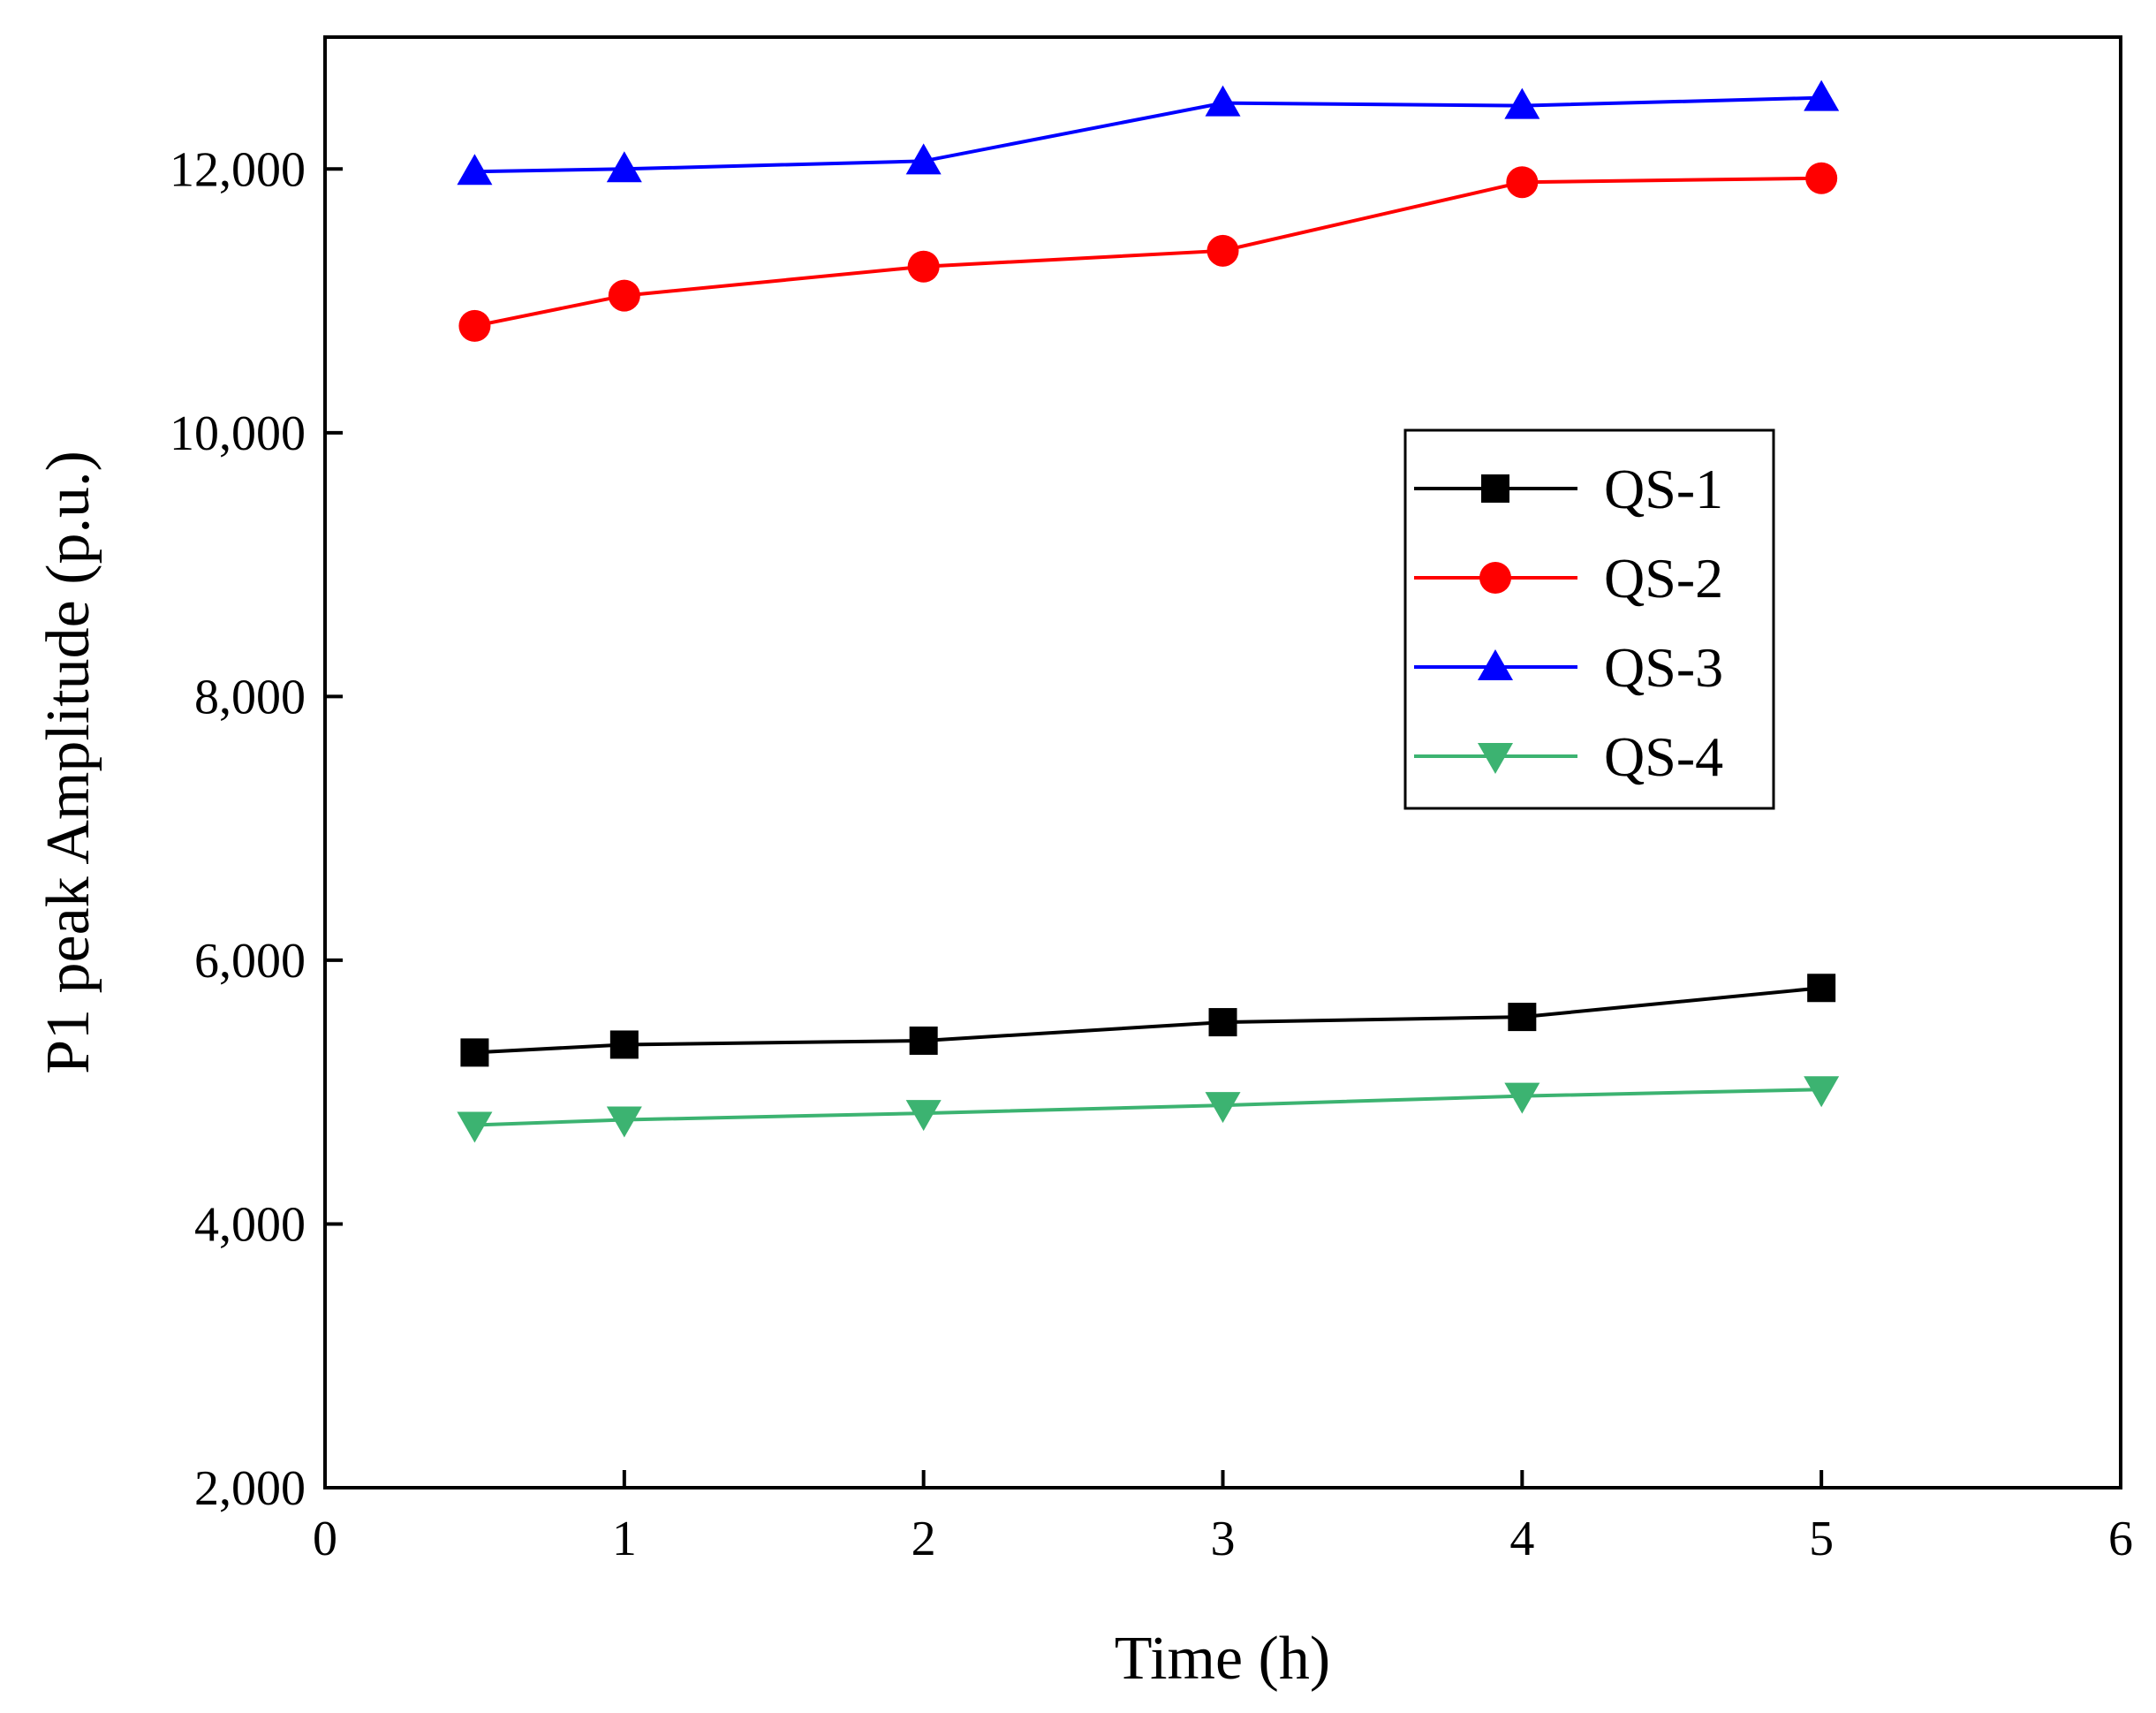  I want to click on y-tick-label: 10,000, so click(238, 433).